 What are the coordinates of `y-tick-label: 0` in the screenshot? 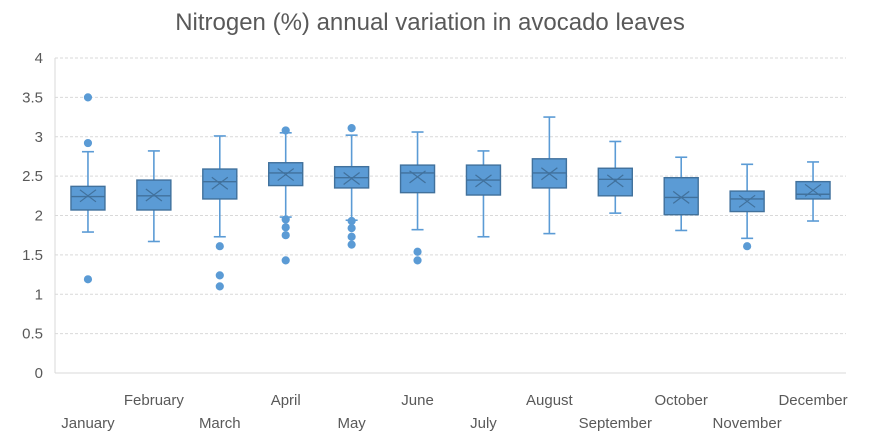 It's located at (39, 373).